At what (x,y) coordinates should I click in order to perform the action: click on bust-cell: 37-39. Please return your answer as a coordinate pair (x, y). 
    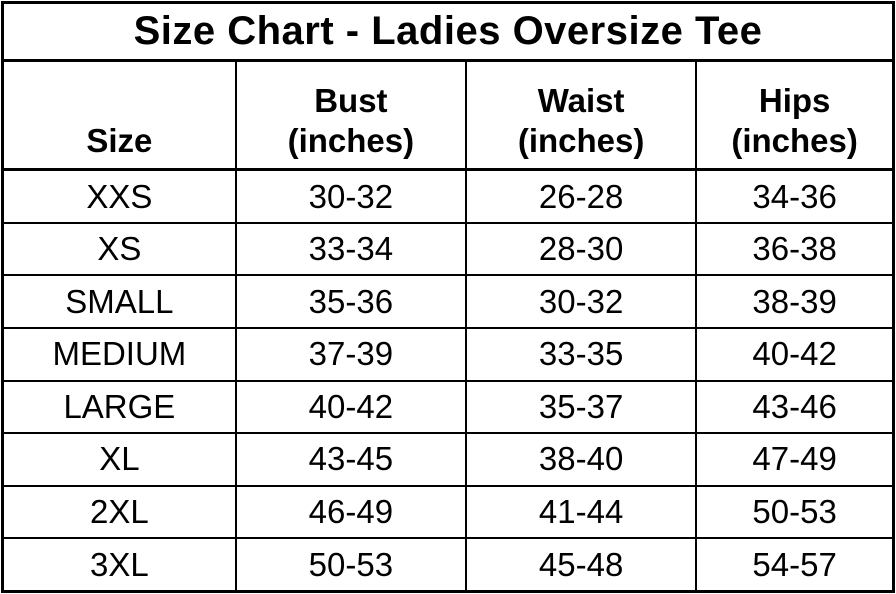
    Looking at the image, I should click on (351, 354).